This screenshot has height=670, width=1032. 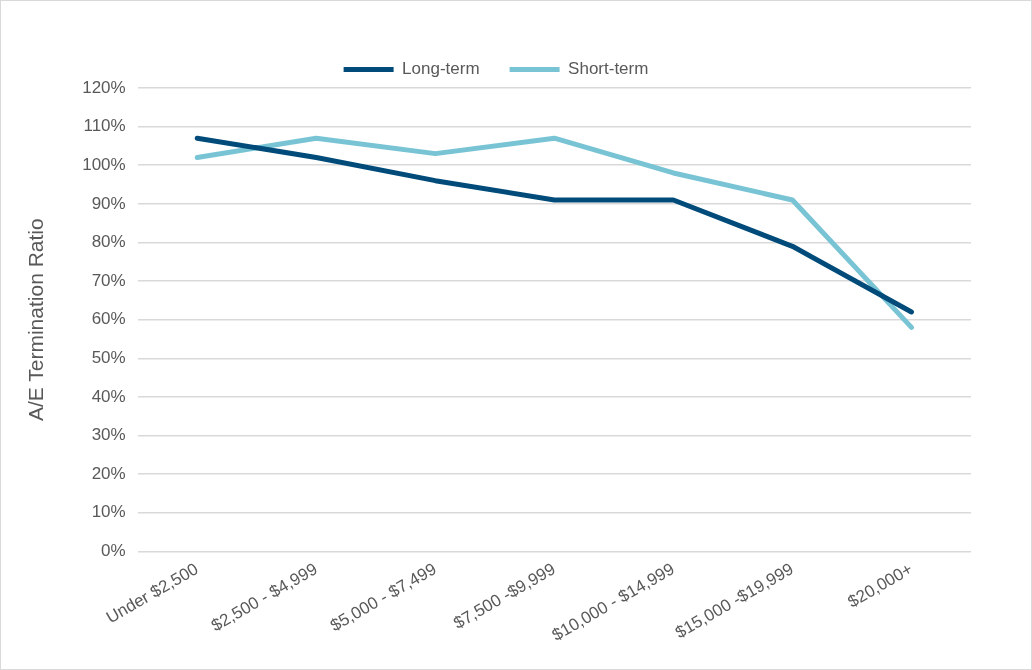 I want to click on y-tick-label: 30%, so click(x=108, y=435).